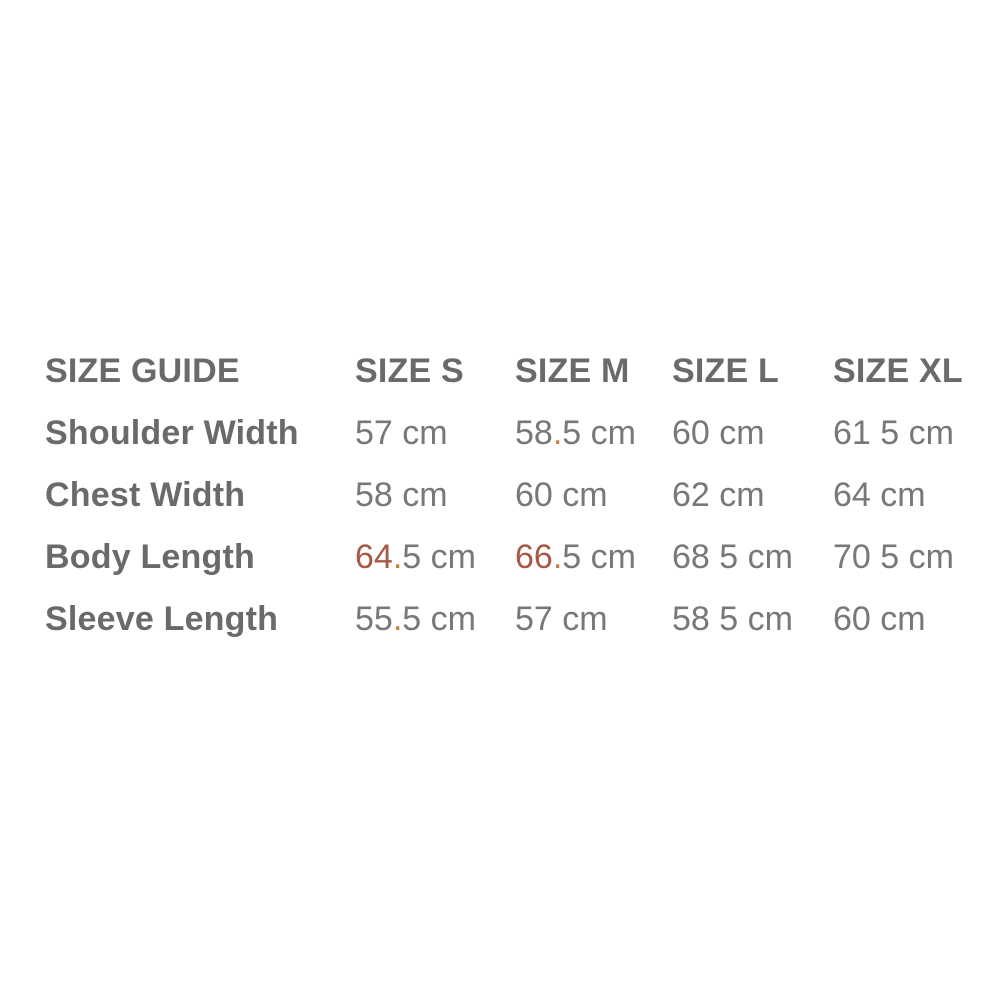 The image size is (1000, 1000). What do you see at coordinates (415, 618) in the screenshot?
I see `cell-sleeve-length-size-s: 55. 5 cm` at bounding box center [415, 618].